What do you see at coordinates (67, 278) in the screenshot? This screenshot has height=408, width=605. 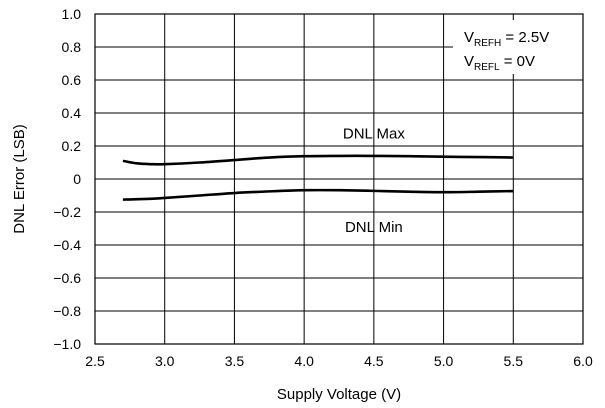 I see `y-tick-label: −0.6` at bounding box center [67, 278].